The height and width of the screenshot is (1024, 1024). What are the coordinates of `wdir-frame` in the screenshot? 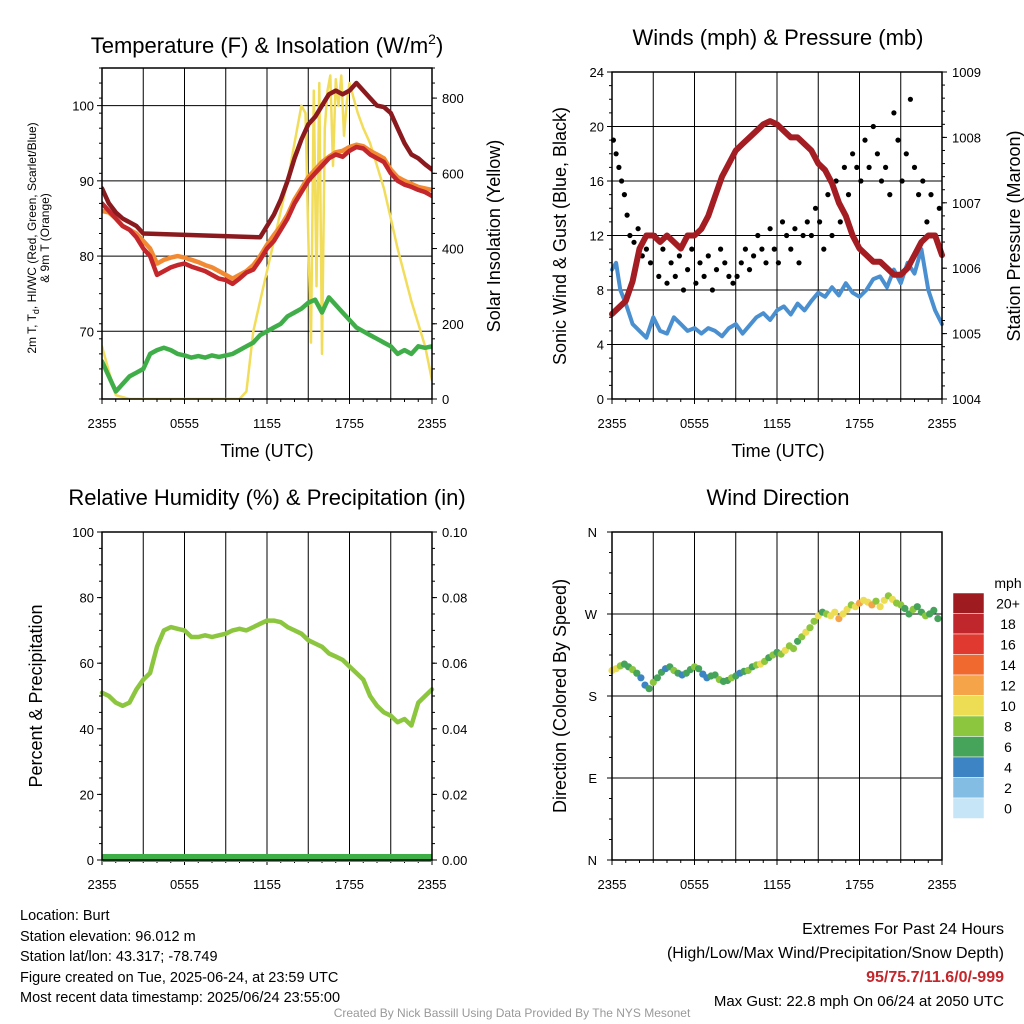 It's located at (777, 696).